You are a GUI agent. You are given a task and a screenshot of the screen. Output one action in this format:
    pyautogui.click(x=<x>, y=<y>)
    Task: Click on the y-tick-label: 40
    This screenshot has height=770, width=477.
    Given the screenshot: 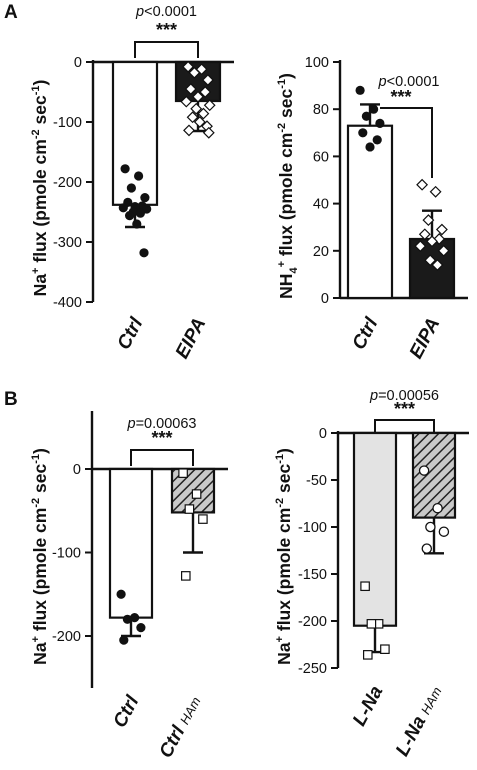 What is the action you would take?
    pyautogui.click(x=321, y=205)
    